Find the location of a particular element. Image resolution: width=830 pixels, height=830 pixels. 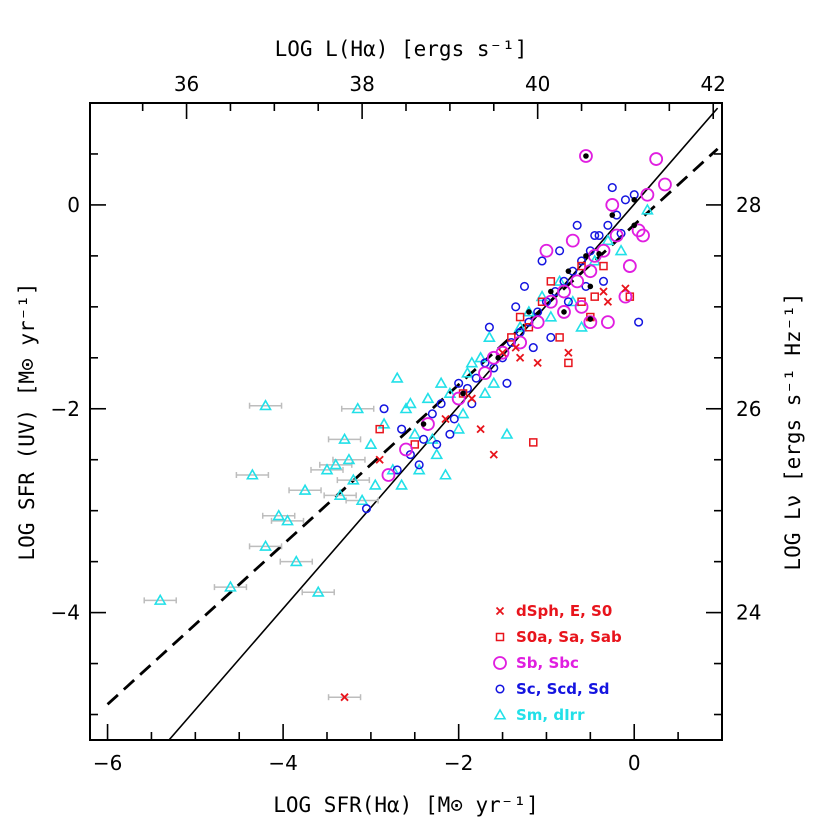

top-tick-label: 40 is located at coordinates (537, 84).